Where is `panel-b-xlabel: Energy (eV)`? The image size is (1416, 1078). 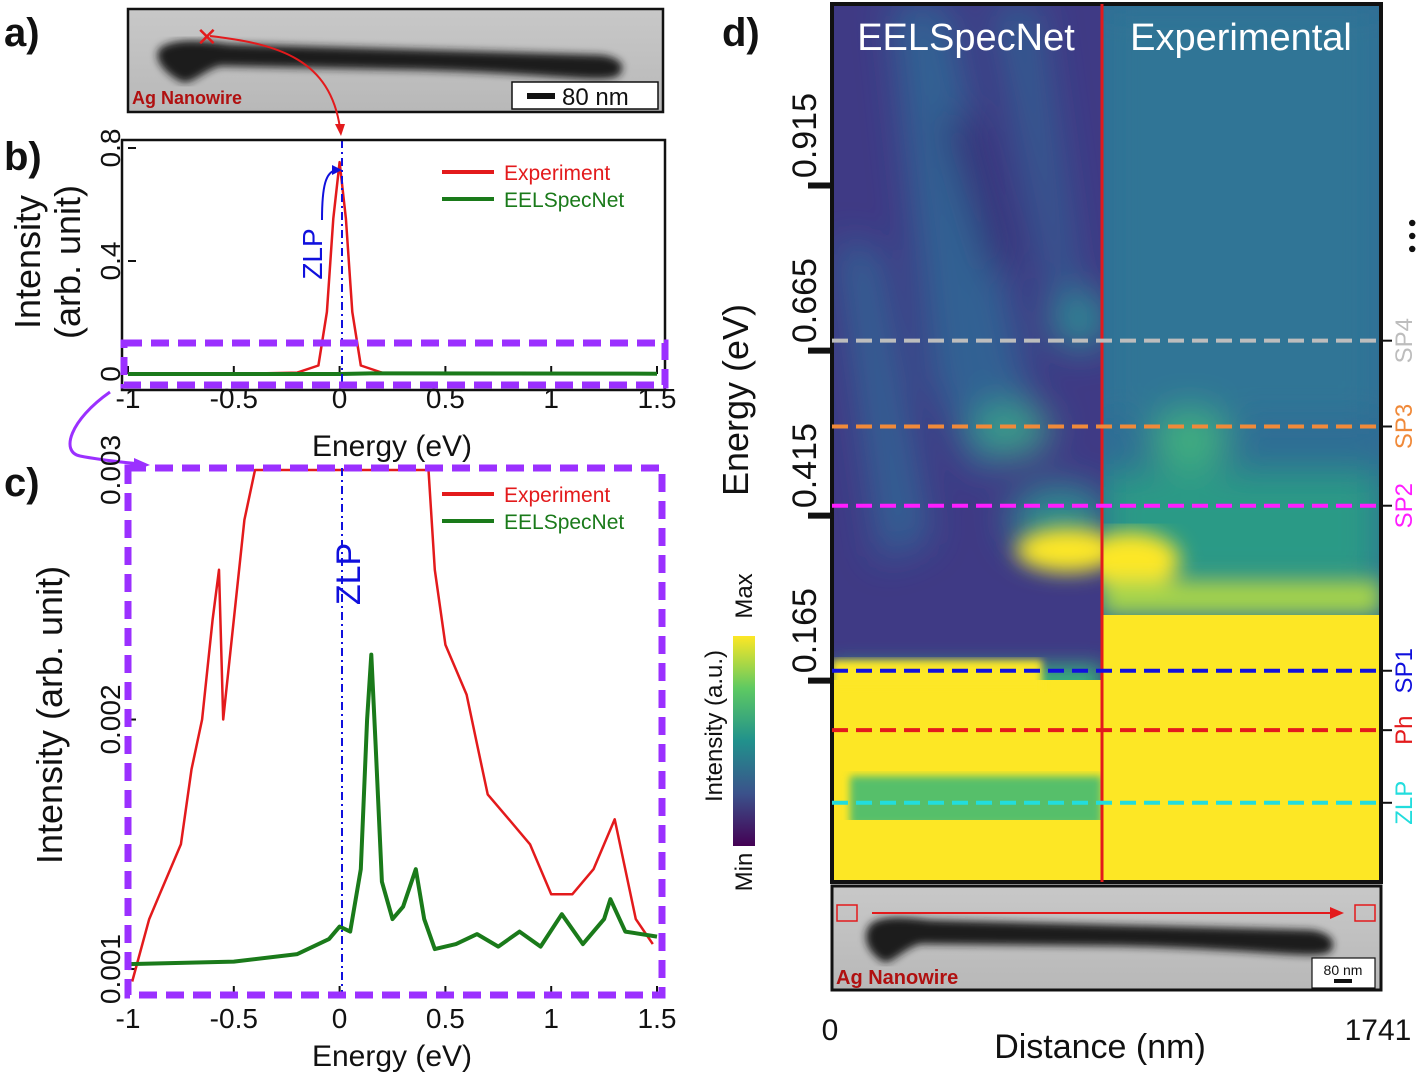 panel-b-xlabel: Energy (eV) is located at coordinates (392, 446).